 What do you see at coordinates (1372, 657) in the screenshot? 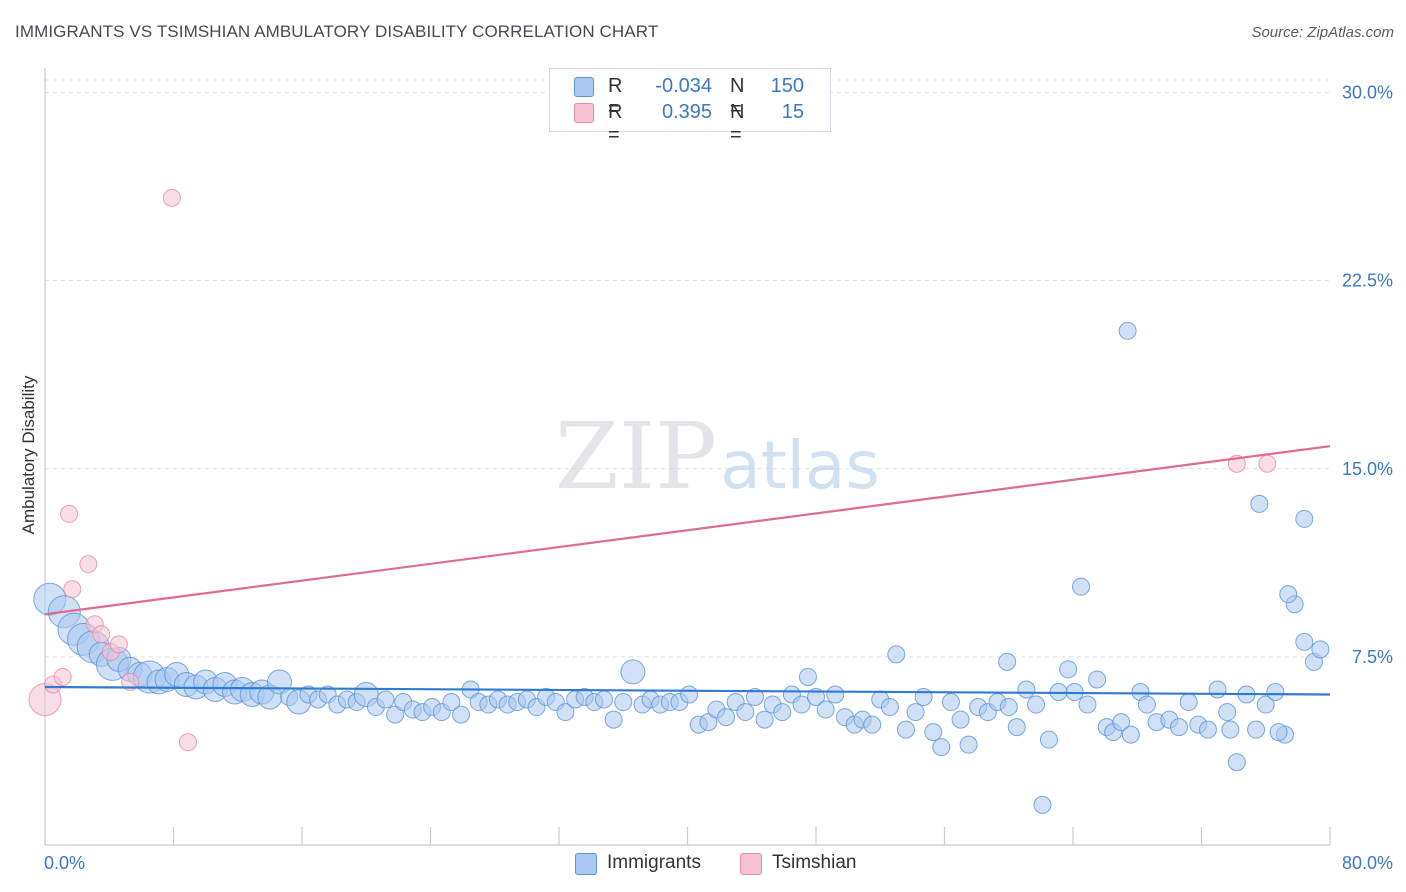
I see `y-tick-label: 7.5%` at bounding box center [1372, 657].